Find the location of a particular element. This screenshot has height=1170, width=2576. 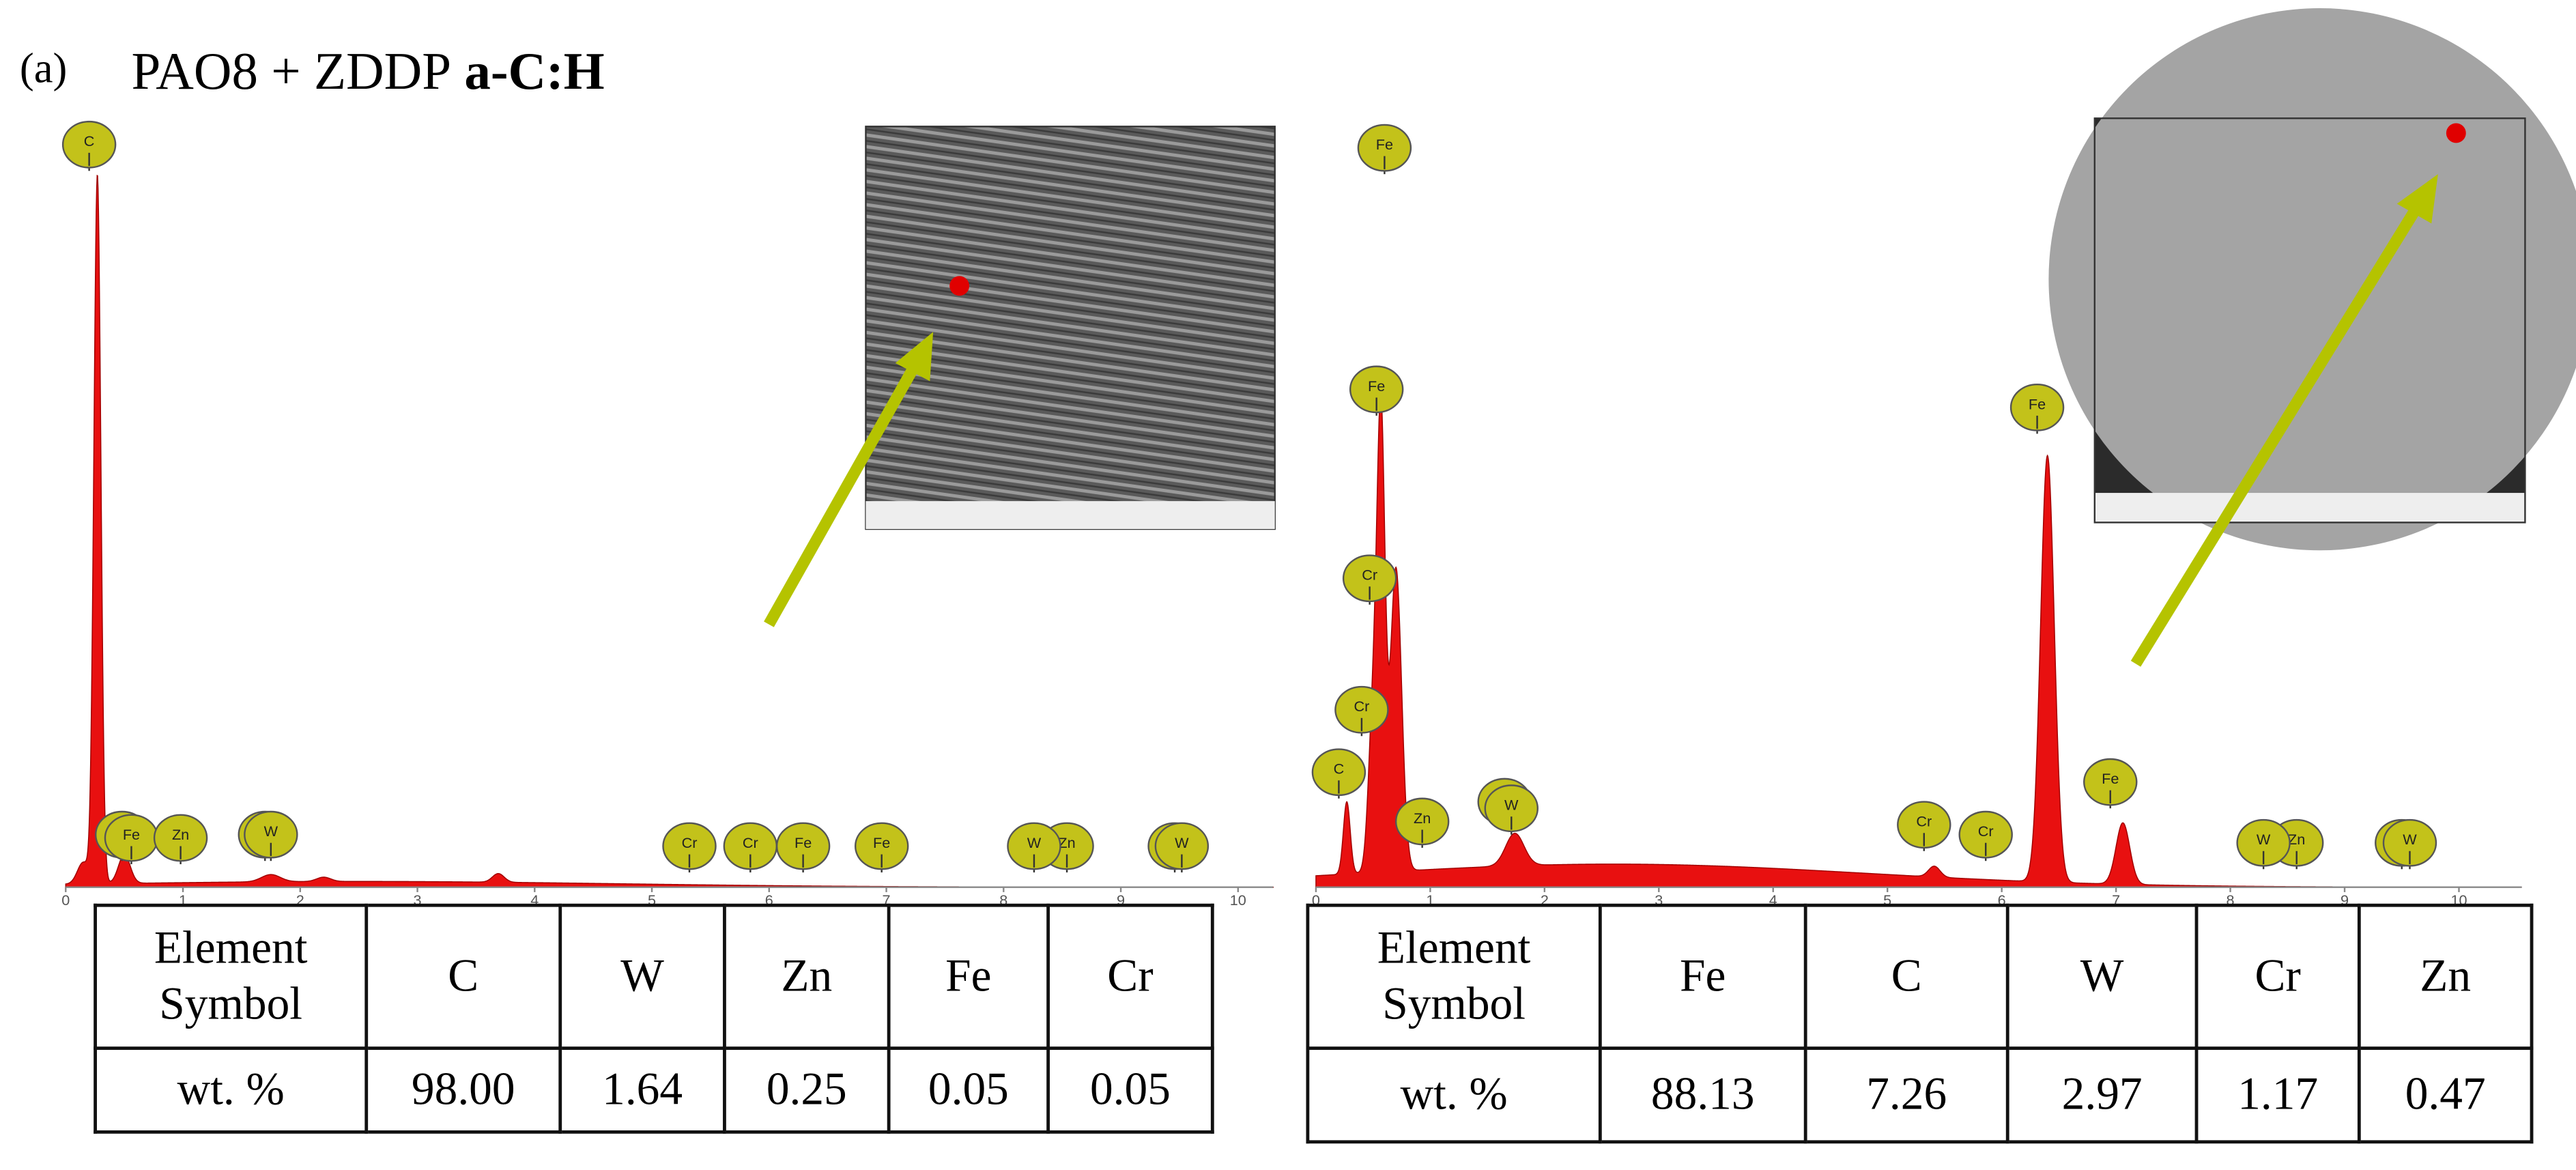

table-row: wt. % 88.13 7.26 2.97 1.17 0.47 is located at coordinates (1920, 1095).